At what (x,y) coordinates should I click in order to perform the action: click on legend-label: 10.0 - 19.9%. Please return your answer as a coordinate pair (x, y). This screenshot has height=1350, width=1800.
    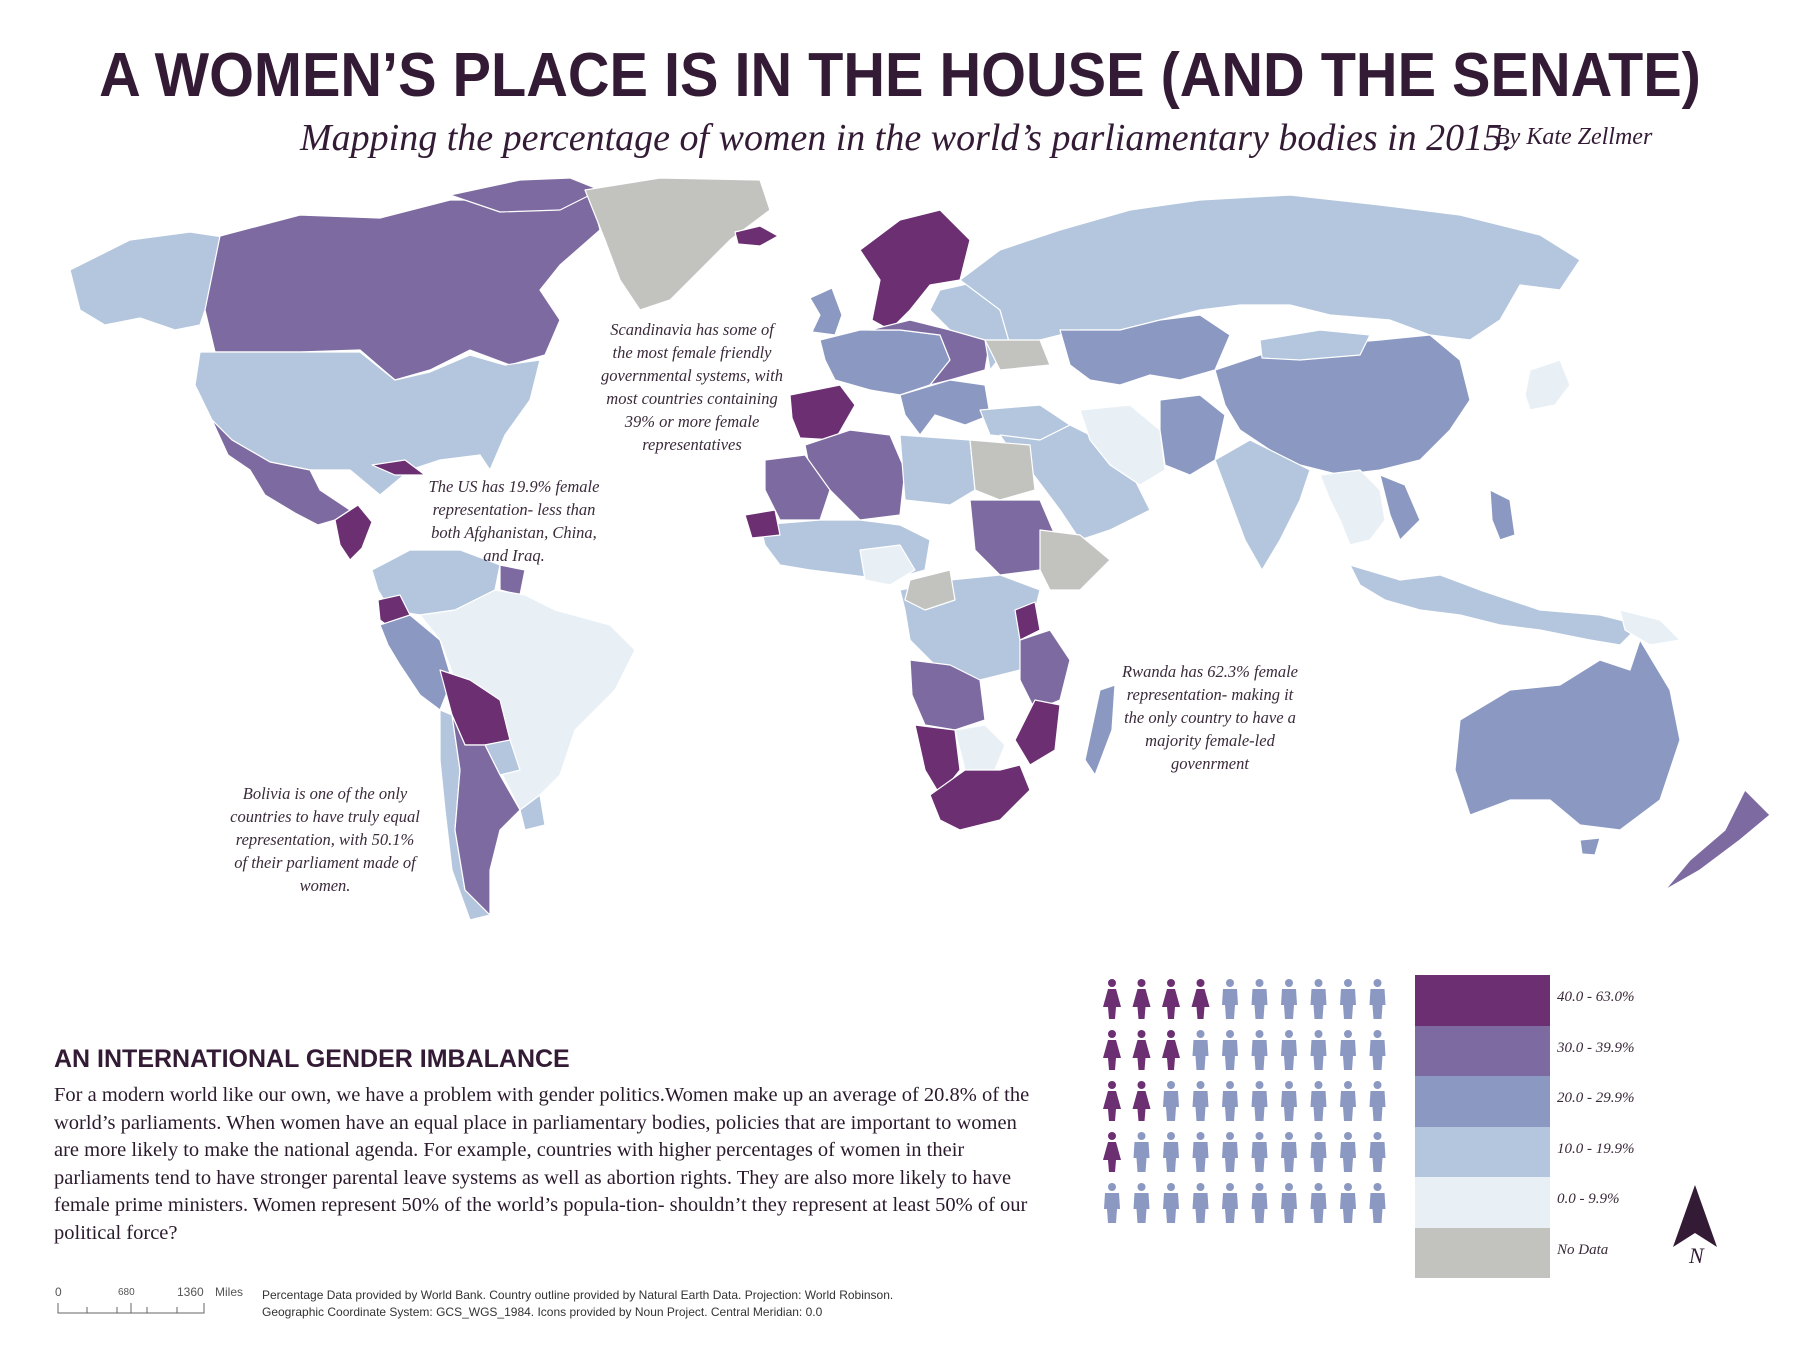
    Looking at the image, I should click on (1596, 1148).